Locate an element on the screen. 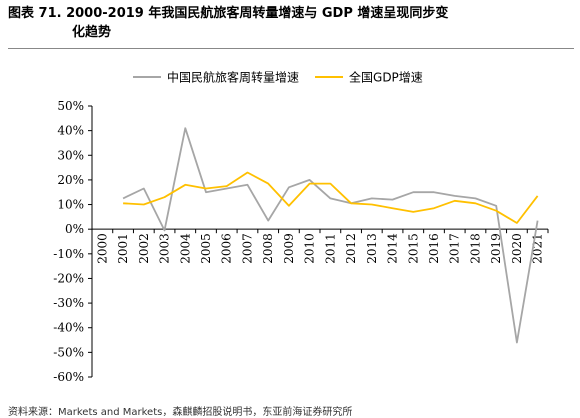 The image size is (580, 418). y-tick-label: 0% is located at coordinates (74, 229).